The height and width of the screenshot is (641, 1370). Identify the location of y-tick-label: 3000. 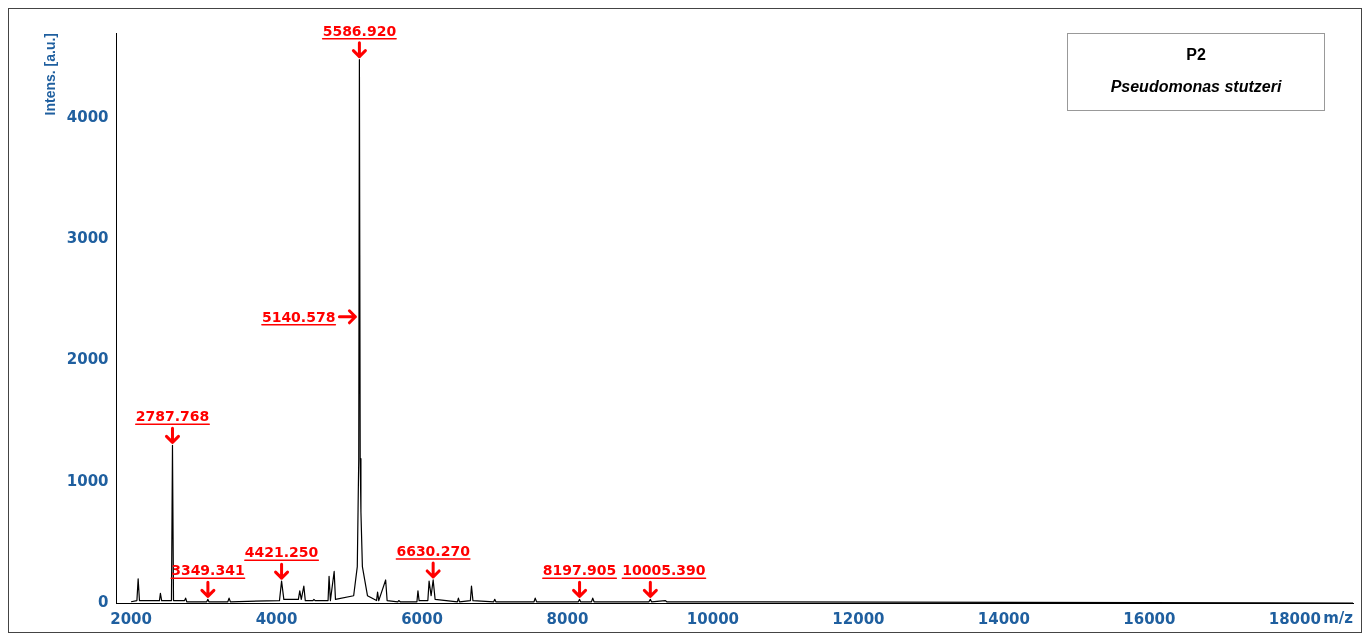
(87, 238).